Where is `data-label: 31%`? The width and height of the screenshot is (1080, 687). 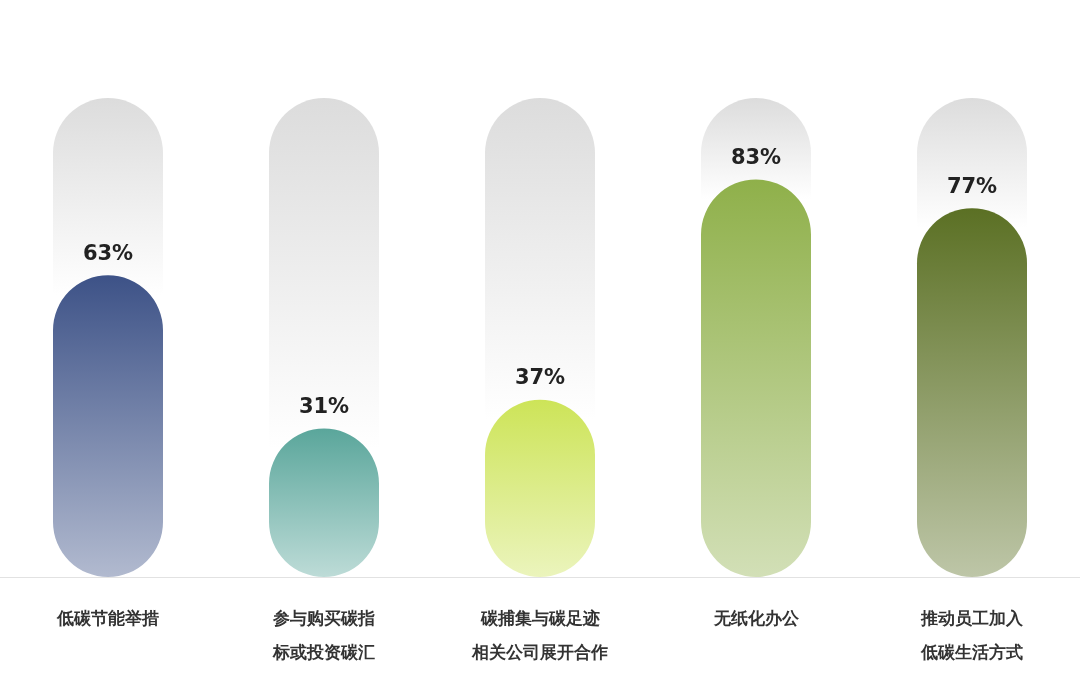 data-label: 31% is located at coordinates (324, 406).